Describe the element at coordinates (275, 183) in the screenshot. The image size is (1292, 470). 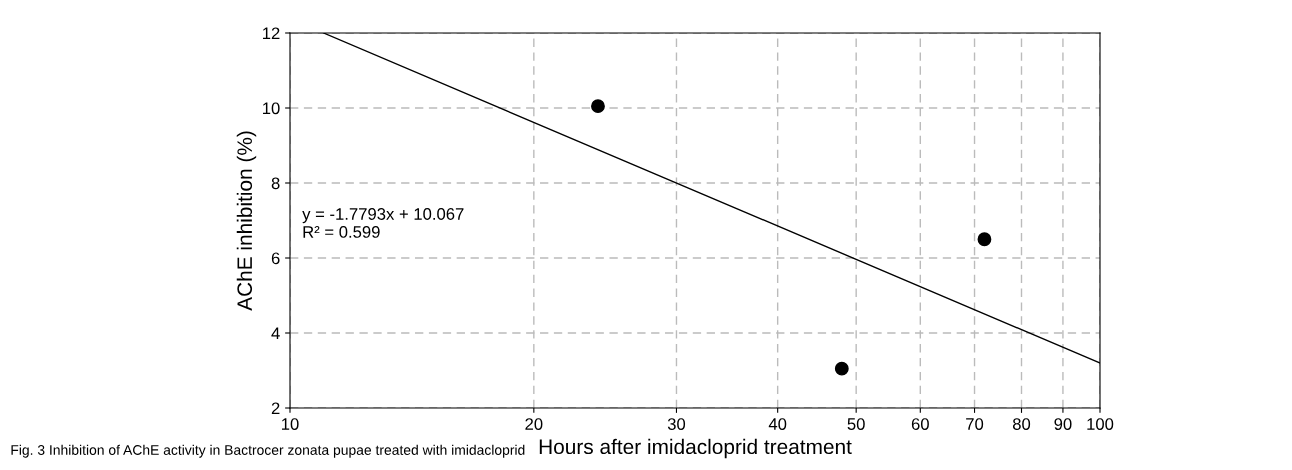
I see `y-tick-label: 8` at that location.